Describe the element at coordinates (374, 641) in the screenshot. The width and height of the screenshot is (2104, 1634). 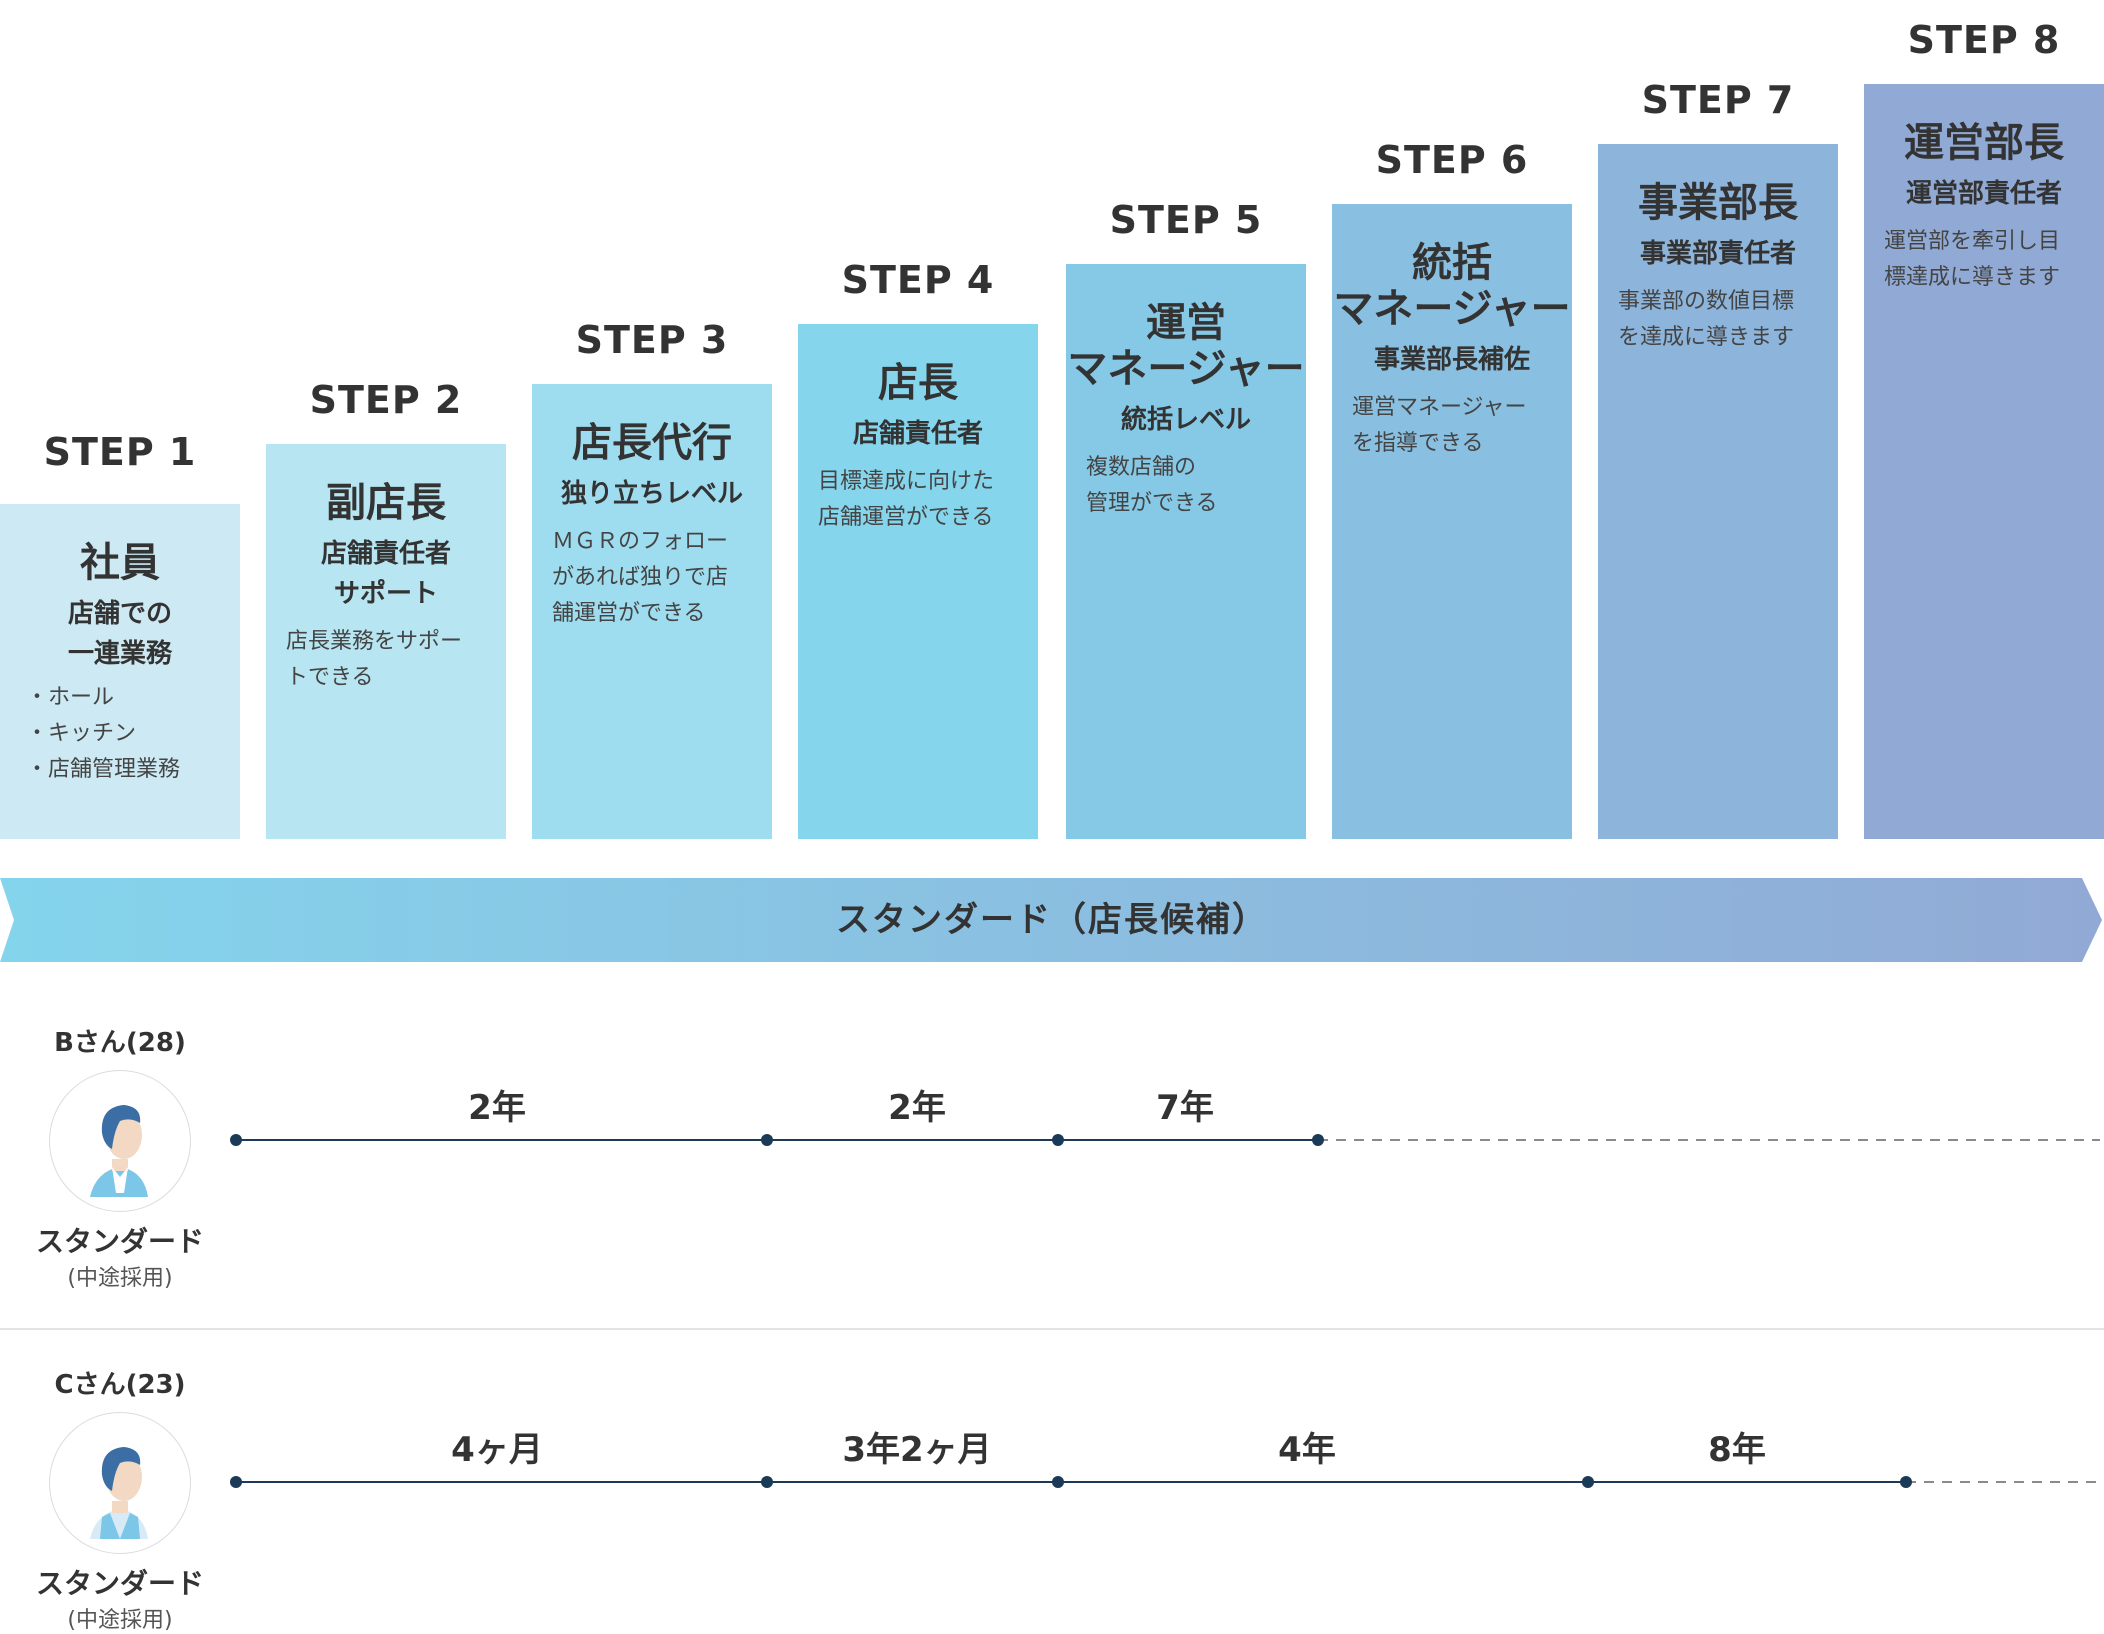
I see `step-2-desc-line: 店長業務をサポー` at that location.